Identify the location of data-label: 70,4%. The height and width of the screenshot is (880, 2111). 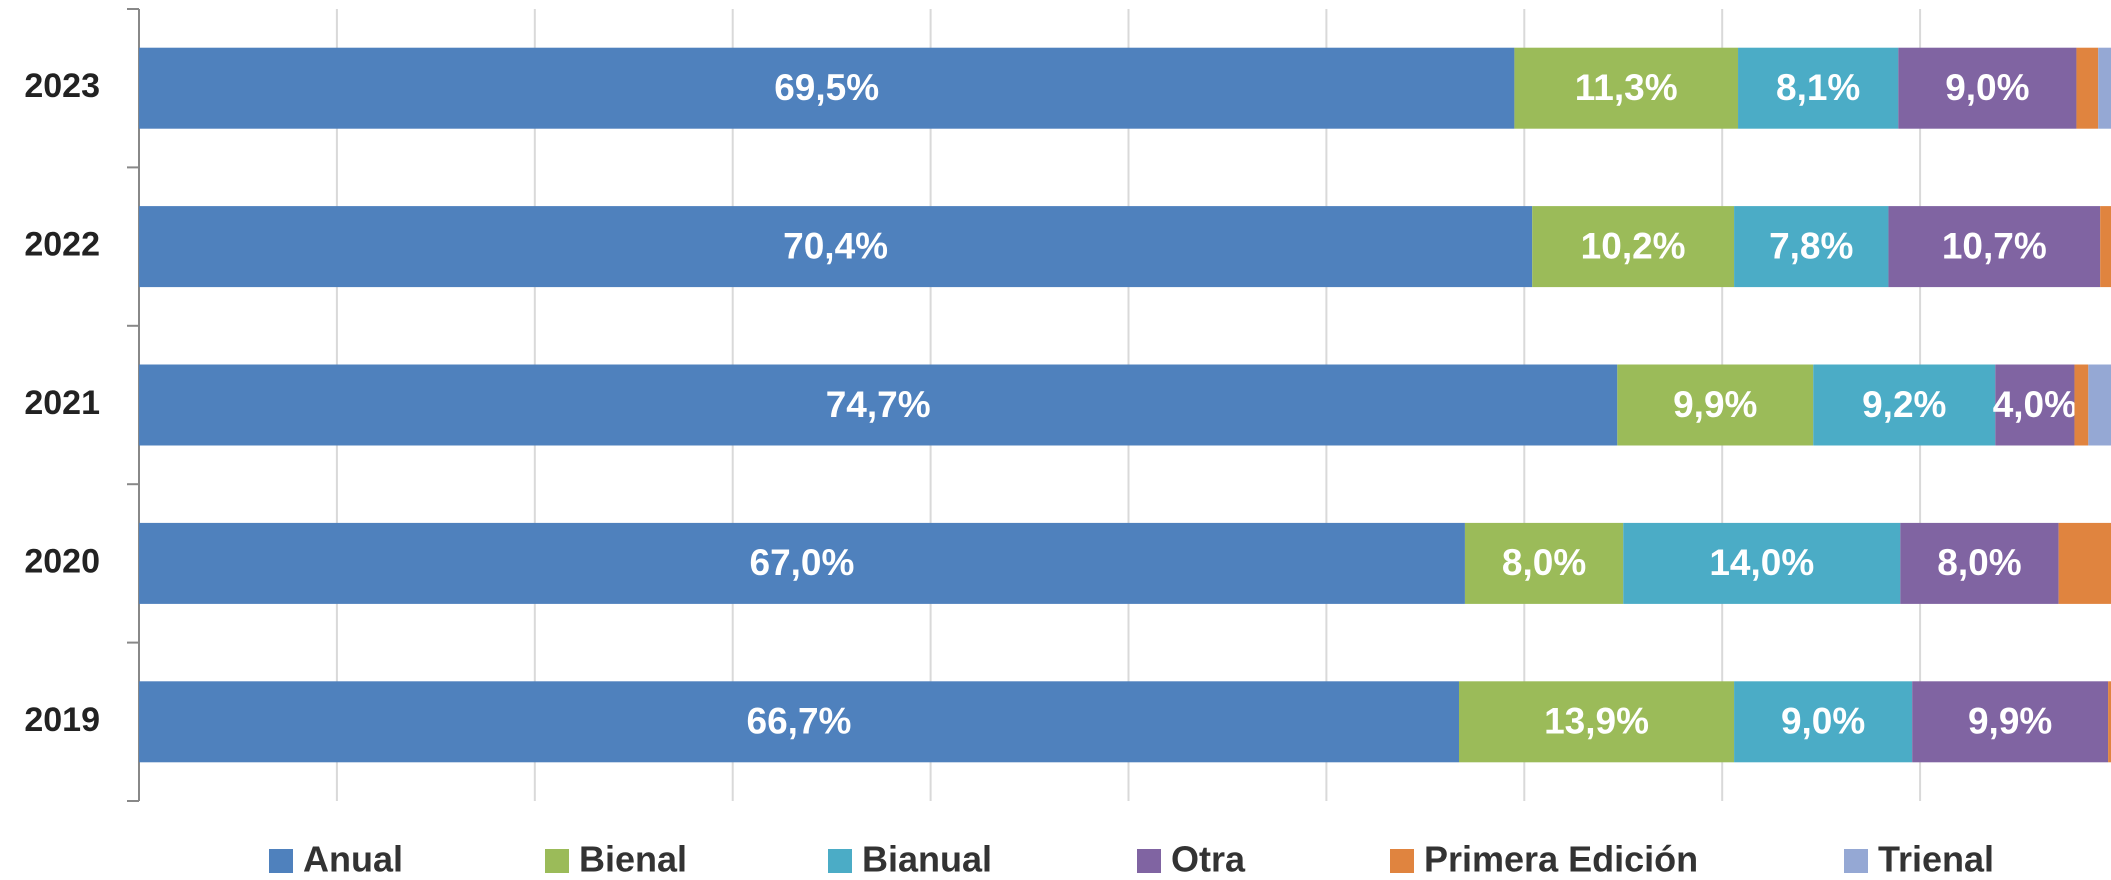
(835, 245).